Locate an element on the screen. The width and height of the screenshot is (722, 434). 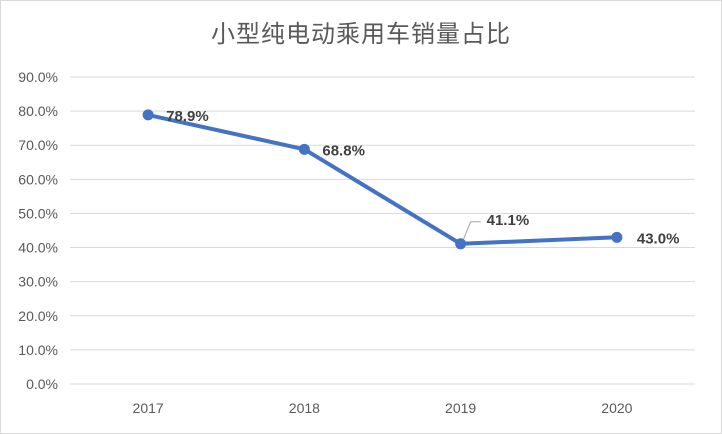
y-tick-label-8: 80.0% is located at coordinates (38, 111).